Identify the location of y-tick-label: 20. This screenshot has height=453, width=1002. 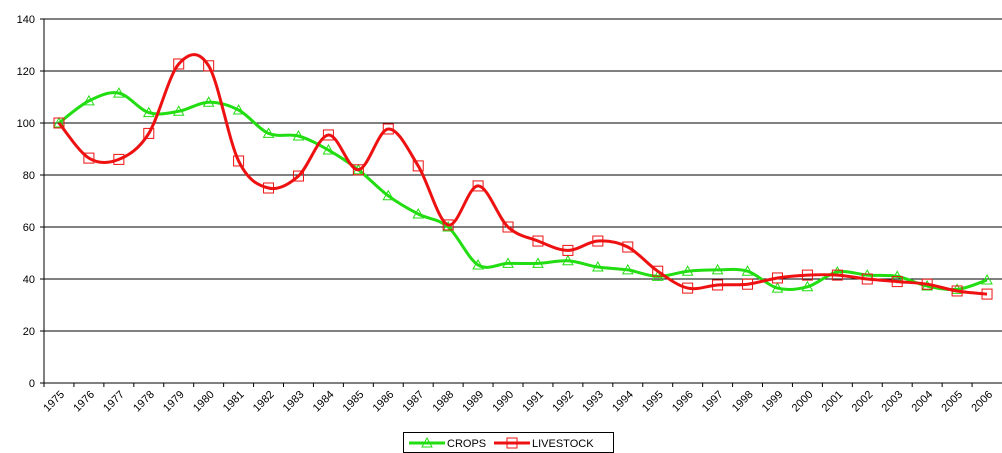
(29, 332).